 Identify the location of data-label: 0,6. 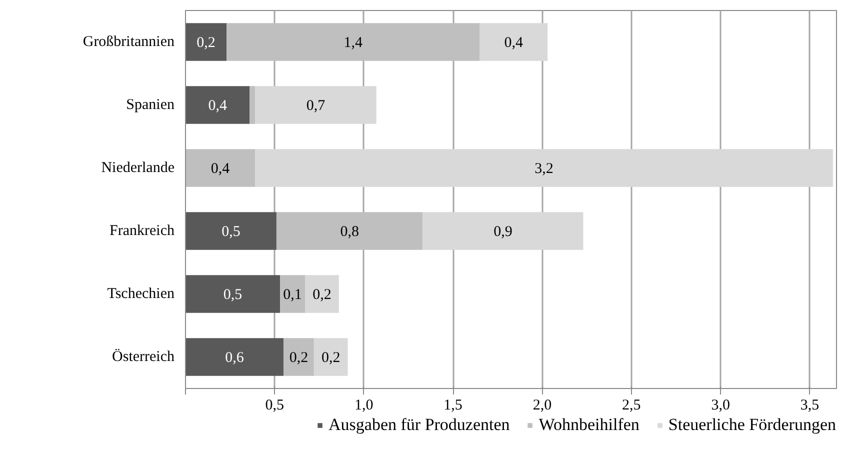
(234, 358).